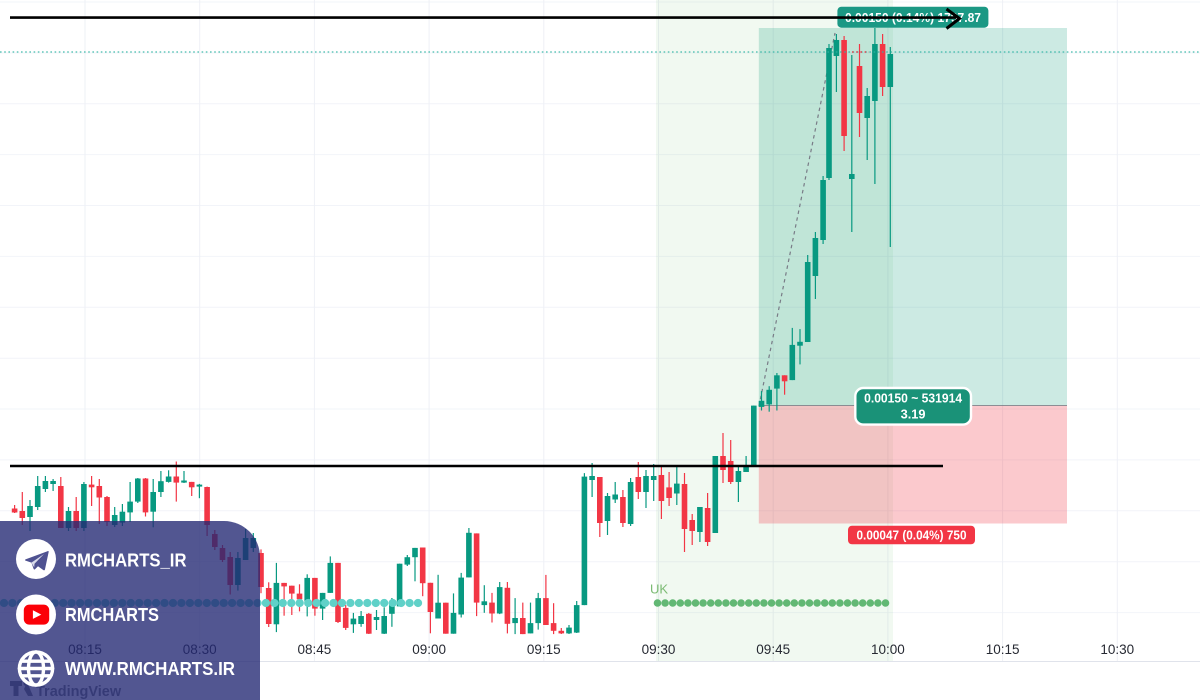  I want to click on svg-text: 09:00, so click(429, 649).